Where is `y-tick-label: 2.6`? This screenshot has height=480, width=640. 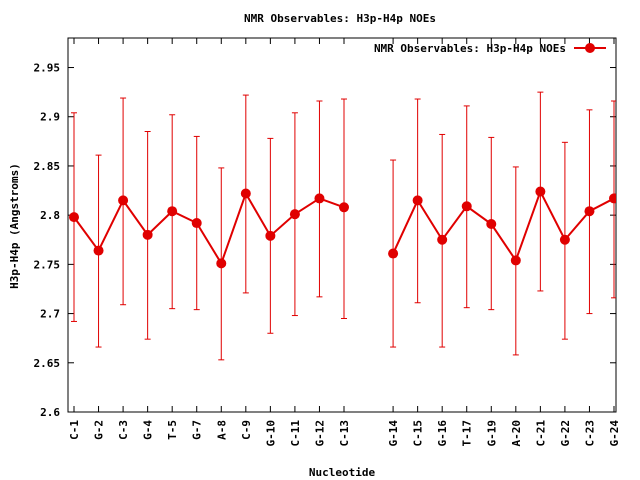 y-tick-label: 2.6 is located at coordinates (50, 412).